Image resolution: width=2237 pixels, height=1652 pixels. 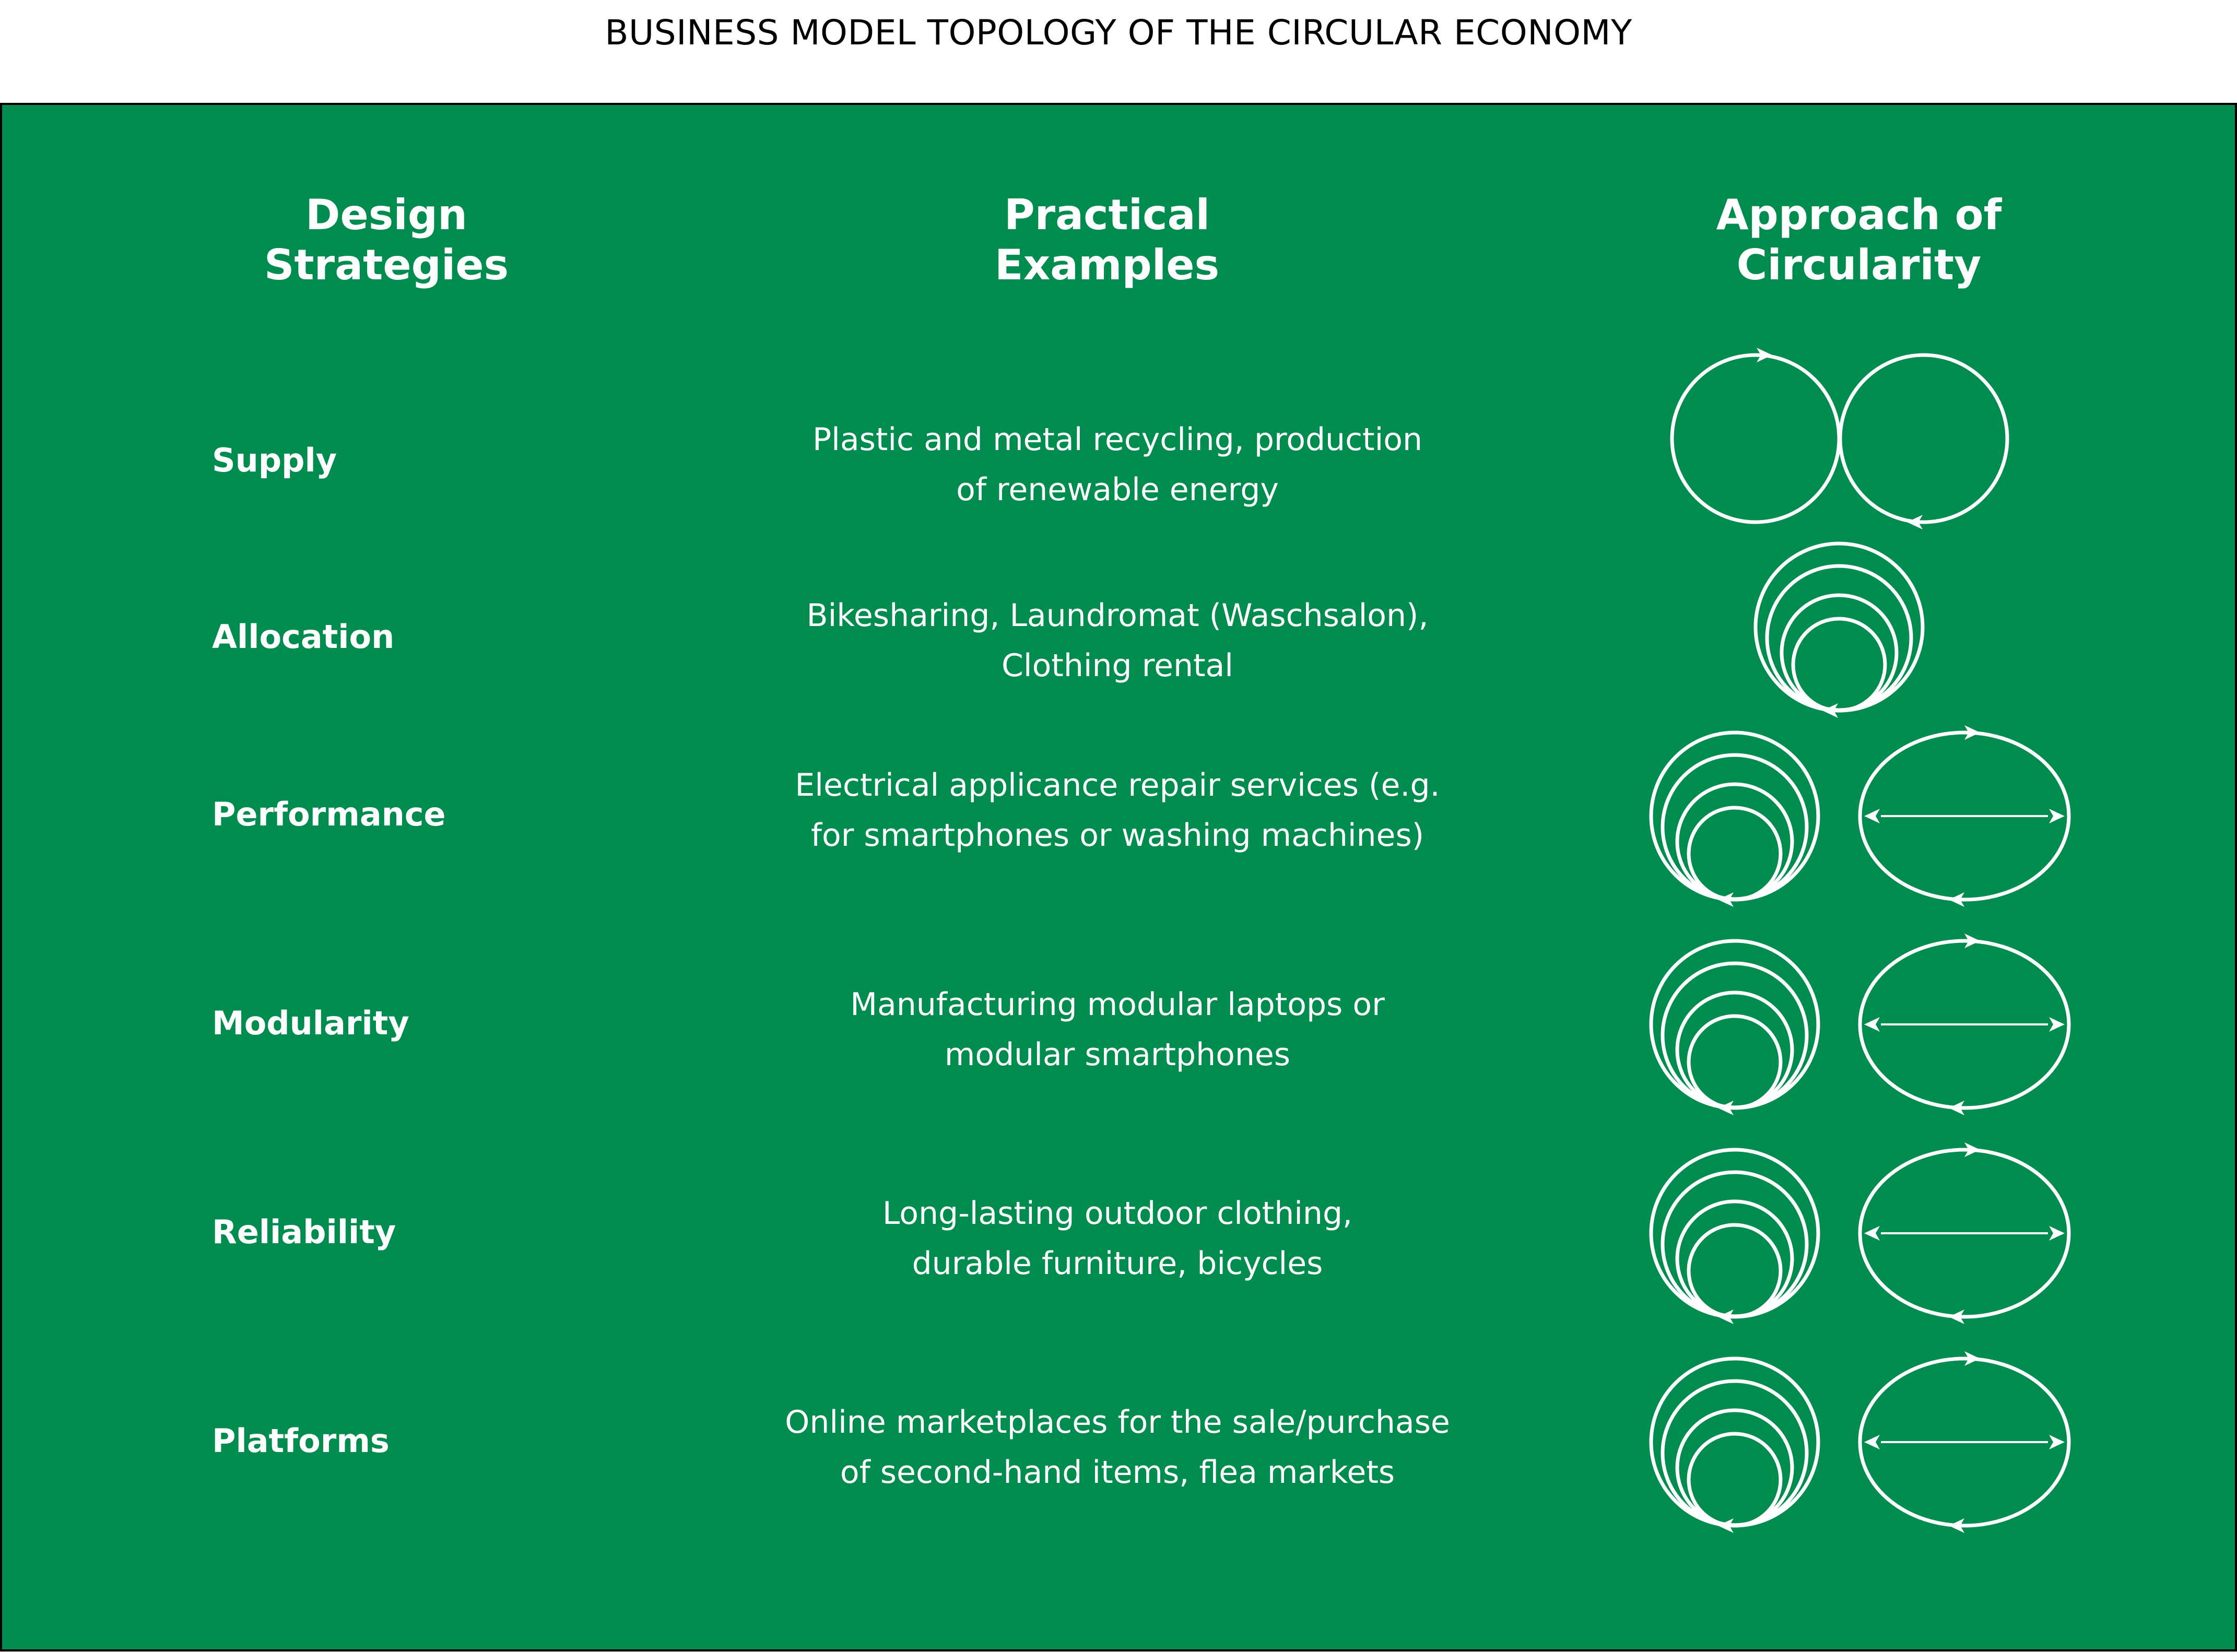 I want to click on header-design-strategies: Design Strategies, so click(x=386, y=240).